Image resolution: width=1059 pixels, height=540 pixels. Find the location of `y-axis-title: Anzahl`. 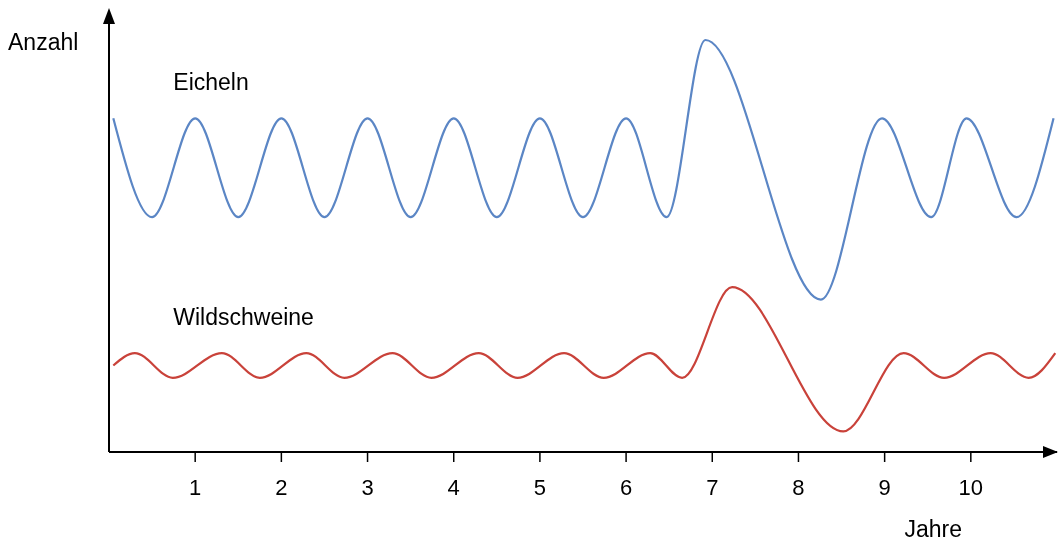

y-axis-title: Anzahl is located at coordinates (43, 42).